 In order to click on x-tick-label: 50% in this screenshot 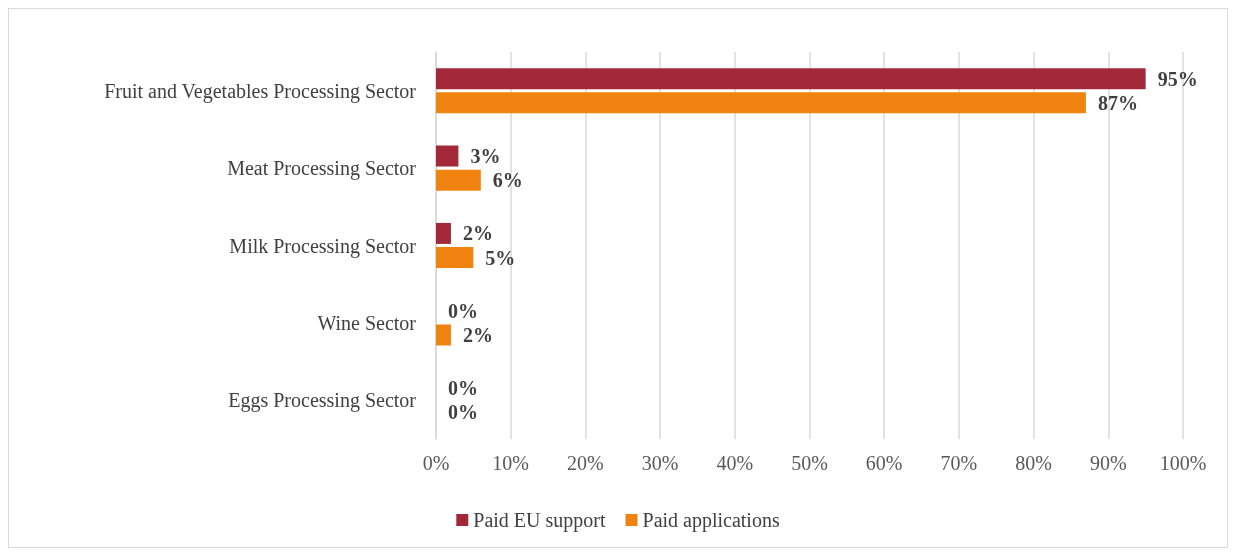, I will do `click(809, 463)`.